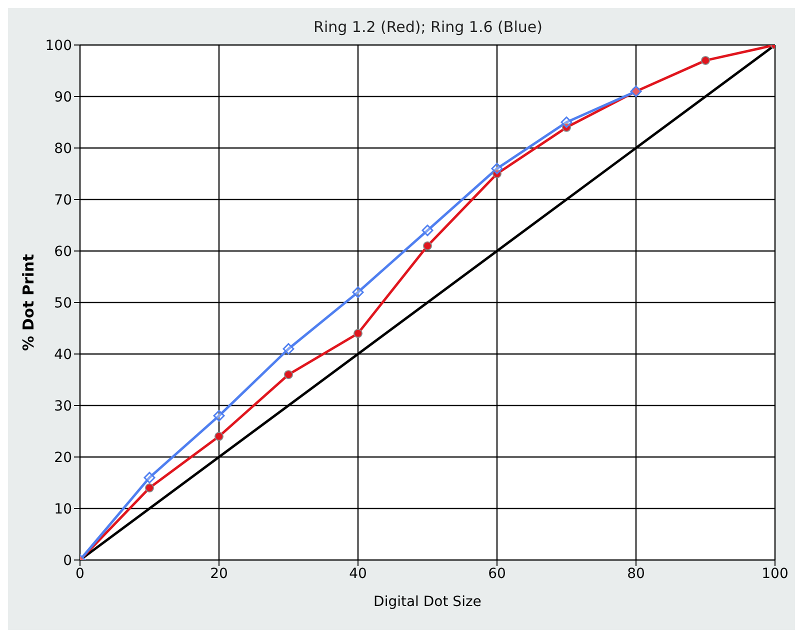  Describe the element at coordinates (497, 574) in the screenshot. I see `x-tick-label: 60` at that location.